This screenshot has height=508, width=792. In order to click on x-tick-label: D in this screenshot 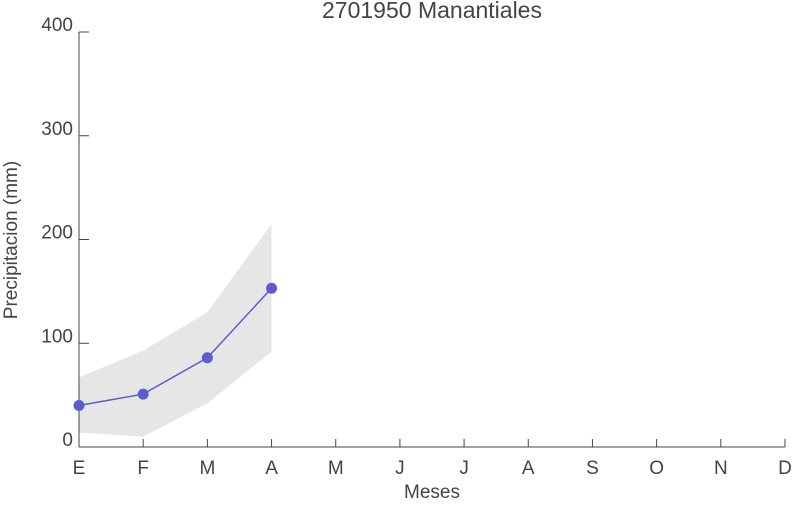, I will do `click(785, 468)`.